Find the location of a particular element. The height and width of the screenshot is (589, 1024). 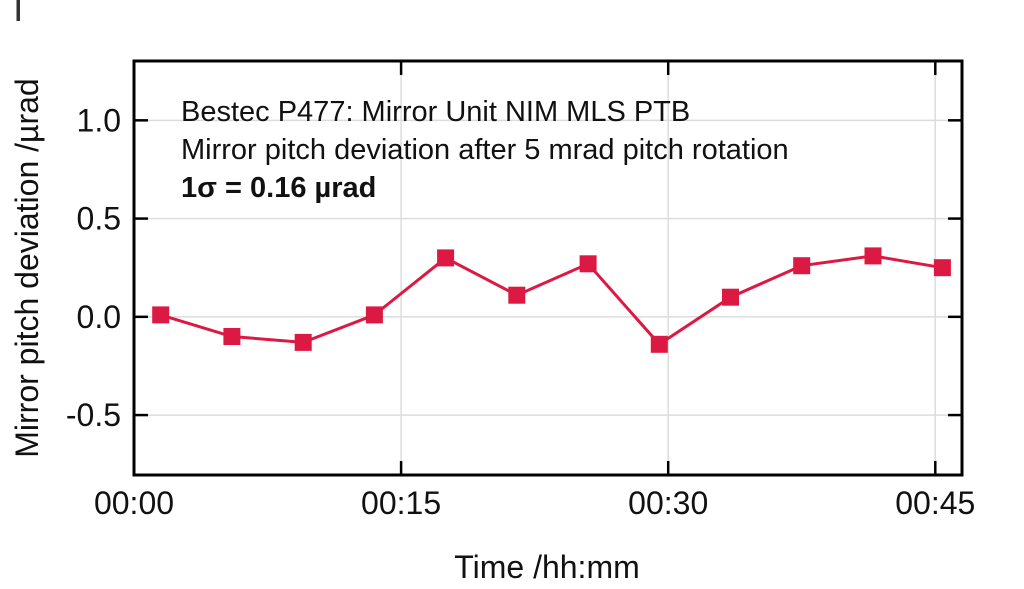

y-tick-label: 1.0 is located at coordinates (99, 120).